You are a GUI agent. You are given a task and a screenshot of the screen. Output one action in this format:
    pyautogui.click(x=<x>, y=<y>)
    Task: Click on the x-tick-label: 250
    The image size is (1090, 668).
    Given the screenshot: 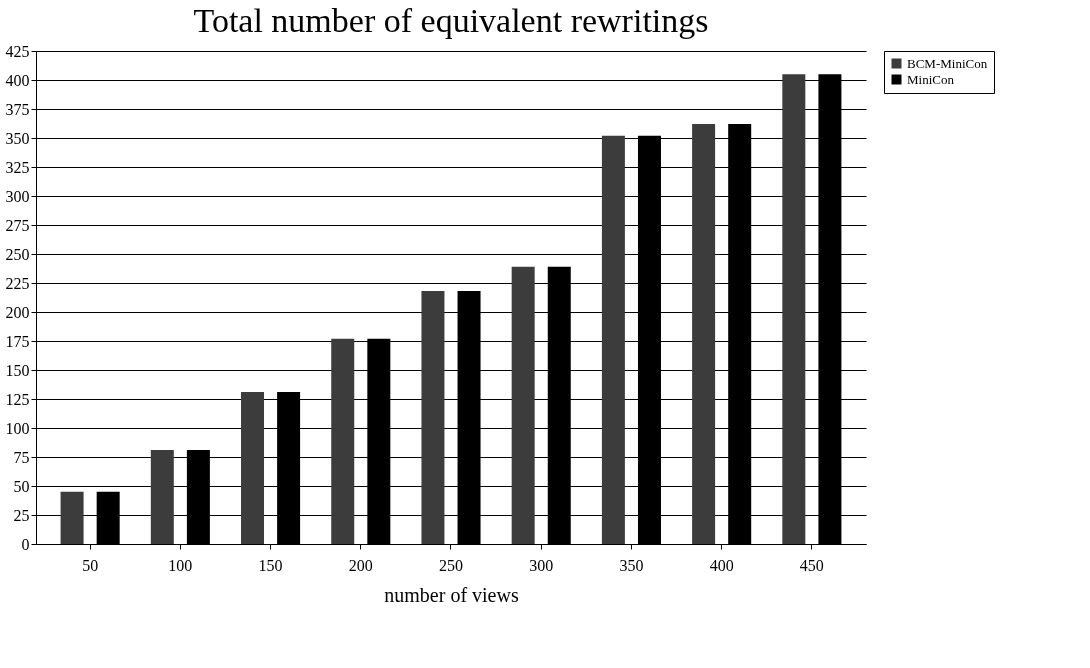 What is the action you would take?
    pyautogui.click(x=451, y=565)
    